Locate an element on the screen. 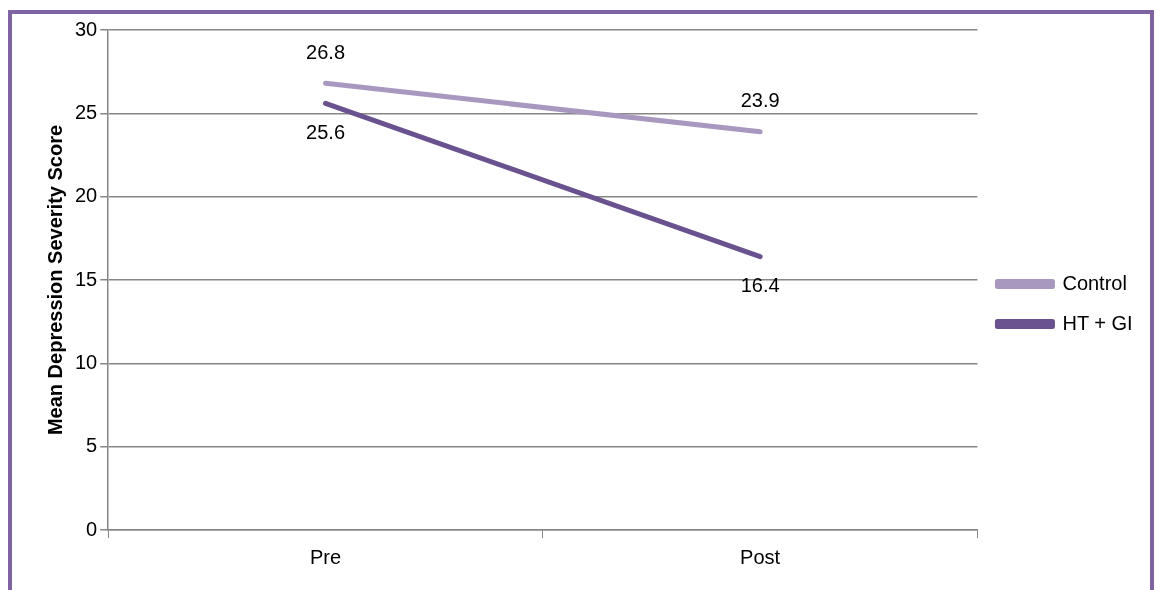 This screenshot has height=590, width=1161. x-tick-label: Pre is located at coordinates (325, 556).